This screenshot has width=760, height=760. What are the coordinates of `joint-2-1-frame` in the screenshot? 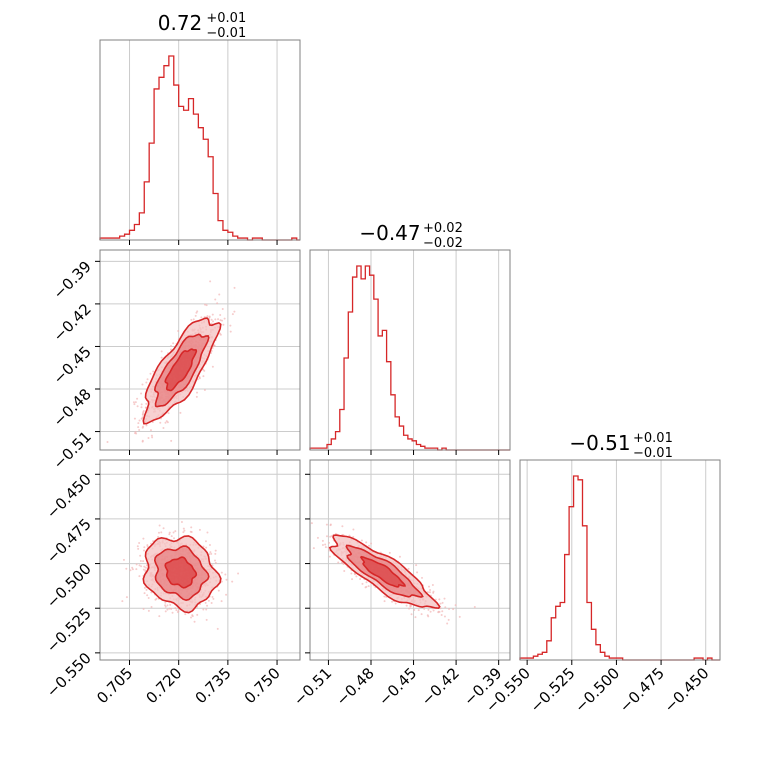 It's located at (200, 350).